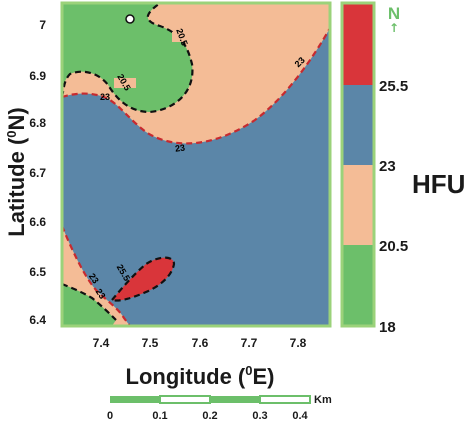 The image size is (474, 423). What do you see at coordinates (358, 205) in the screenshot?
I see `colorbar-class-peach` at bounding box center [358, 205].